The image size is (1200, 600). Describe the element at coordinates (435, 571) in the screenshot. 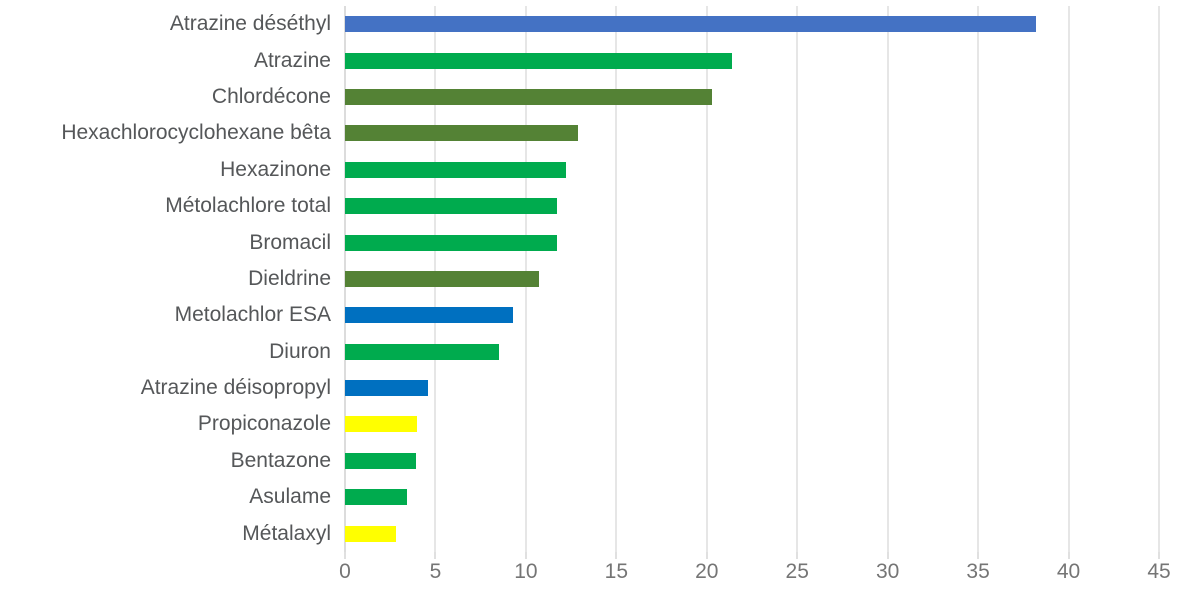

I see `x-axis-tick-label: 5` at that location.